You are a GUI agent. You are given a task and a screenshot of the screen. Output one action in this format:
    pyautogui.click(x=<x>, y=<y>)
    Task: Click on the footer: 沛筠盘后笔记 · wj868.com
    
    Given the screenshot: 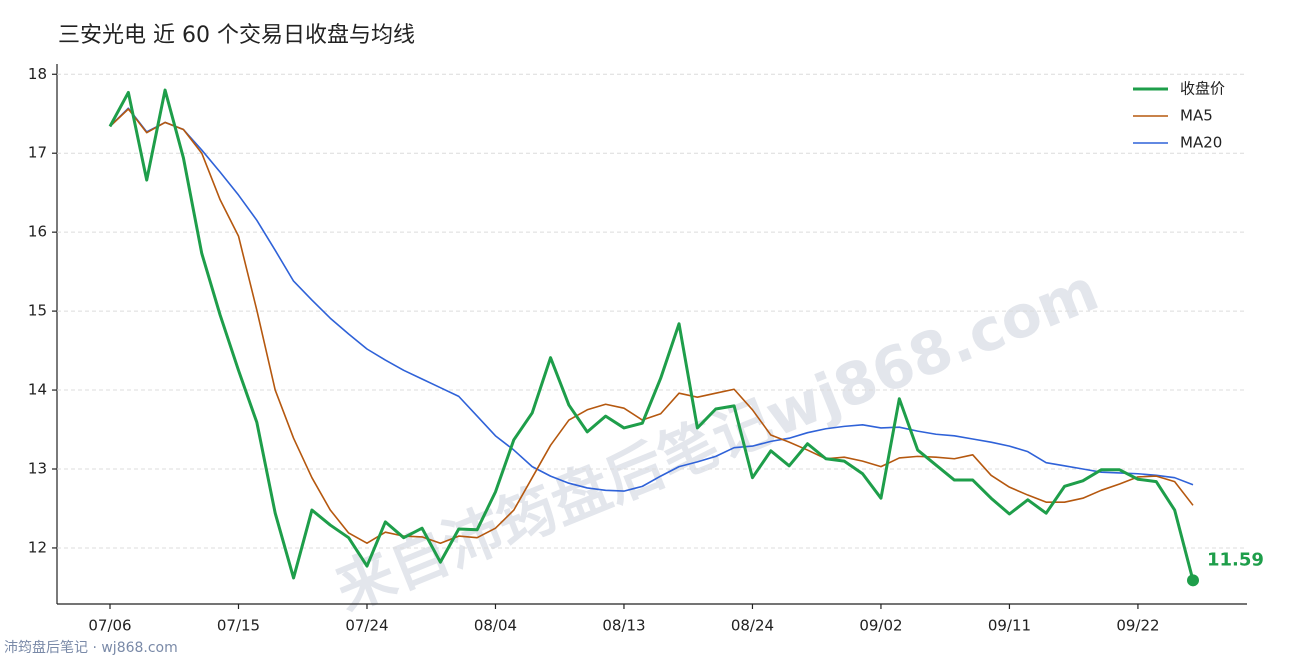 What is the action you would take?
    pyautogui.click(x=91, y=647)
    